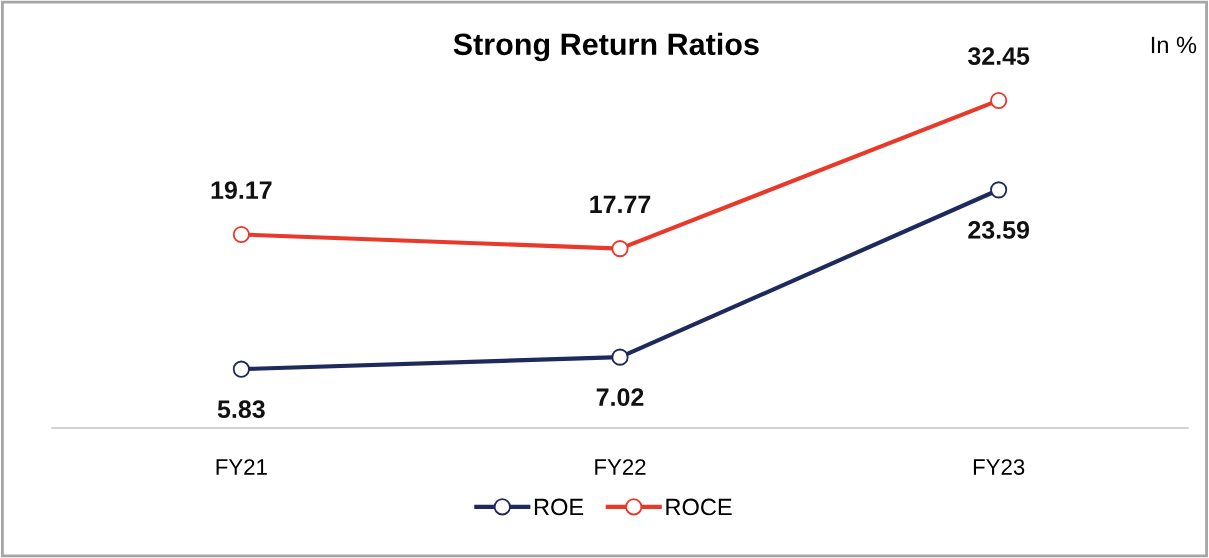 The width and height of the screenshot is (1209, 558). I want to click on chart-title: Strong Return Ratios, so click(606, 47).